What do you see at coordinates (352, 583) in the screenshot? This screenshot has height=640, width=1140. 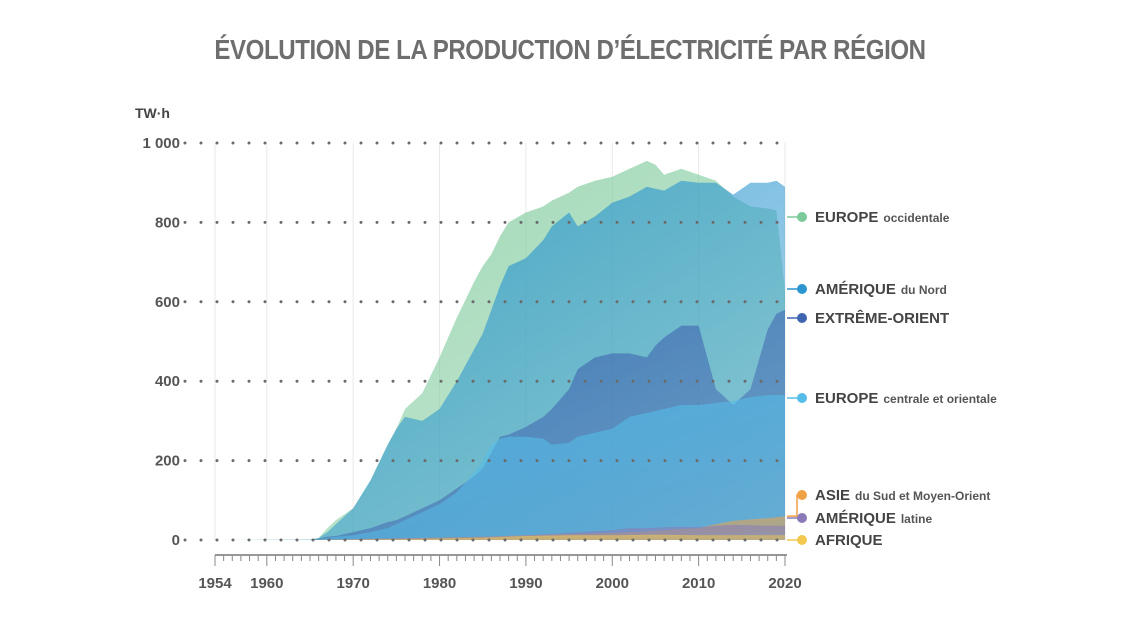 I see `x-tick-label: 1970` at bounding box center [352, 583].